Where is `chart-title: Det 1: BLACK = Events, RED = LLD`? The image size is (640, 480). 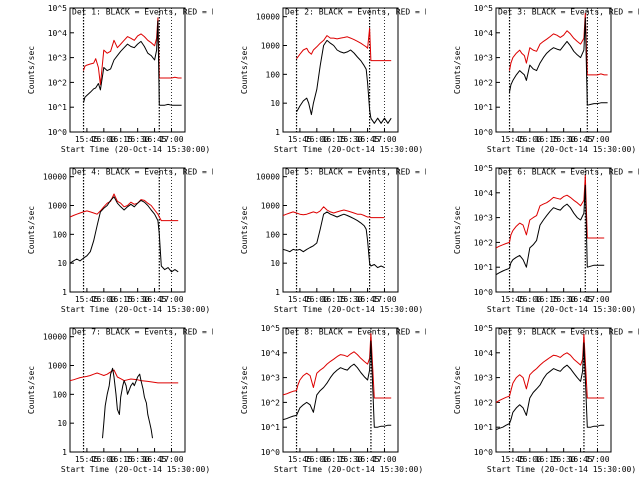 chart-title: Det 1: BLACK = Events, RED = LLD is located at coordinates (142, 12).